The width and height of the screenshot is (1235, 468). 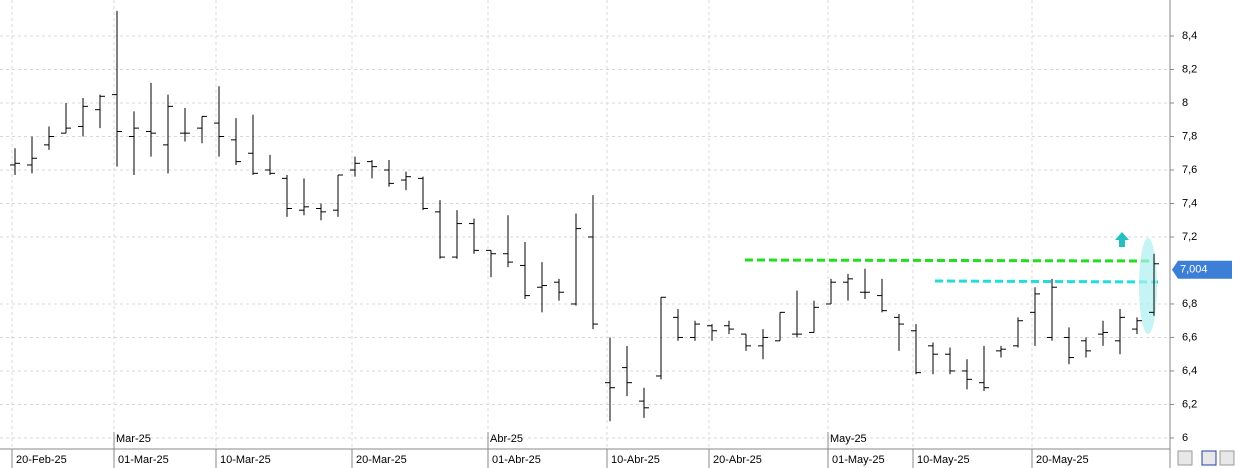 I want to click on y-tick-label: 7,2, so click(x=1189, y=237).